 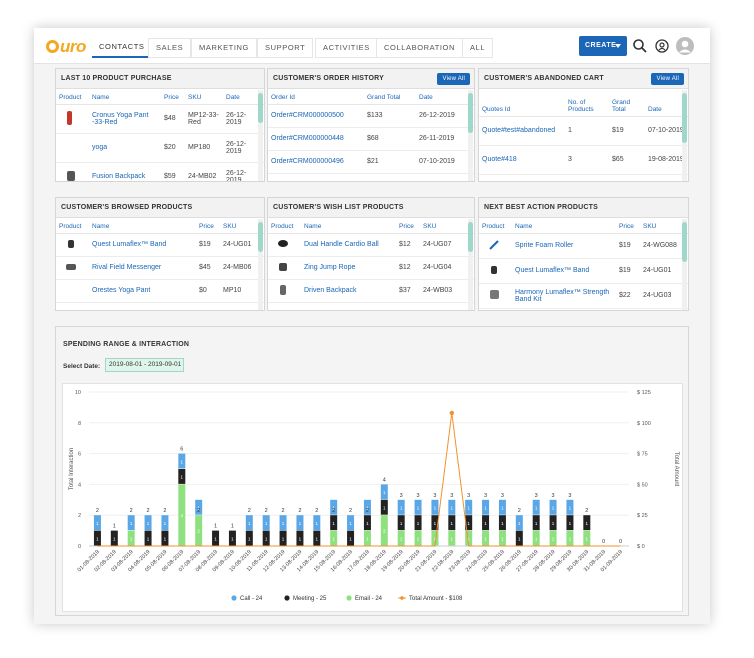 What do you see at coordinates (208, 245) in the screenshot?
I see `product-price: $19` at bounding box center [208, 245].